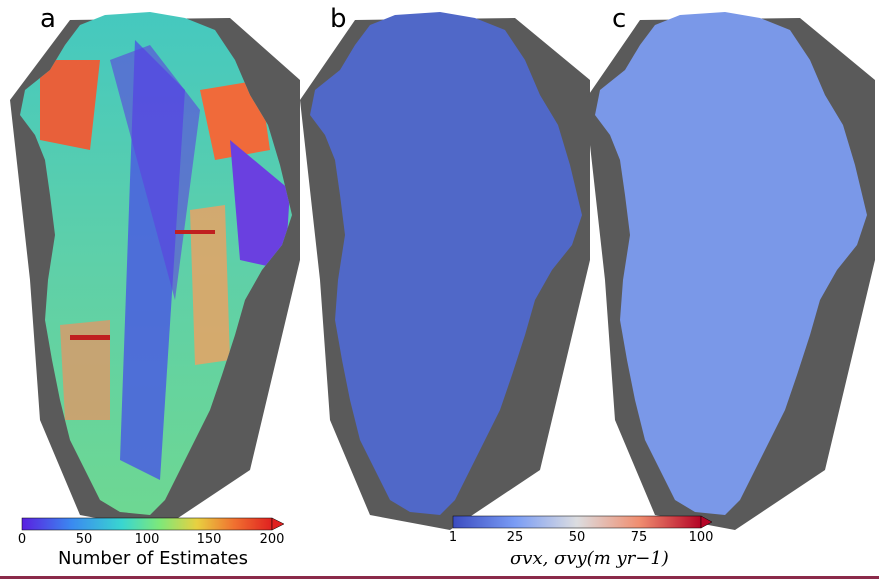 This screenshot has height=583, width=879. I want to click on colorbar-count-tick: 100, so click(147, 539).